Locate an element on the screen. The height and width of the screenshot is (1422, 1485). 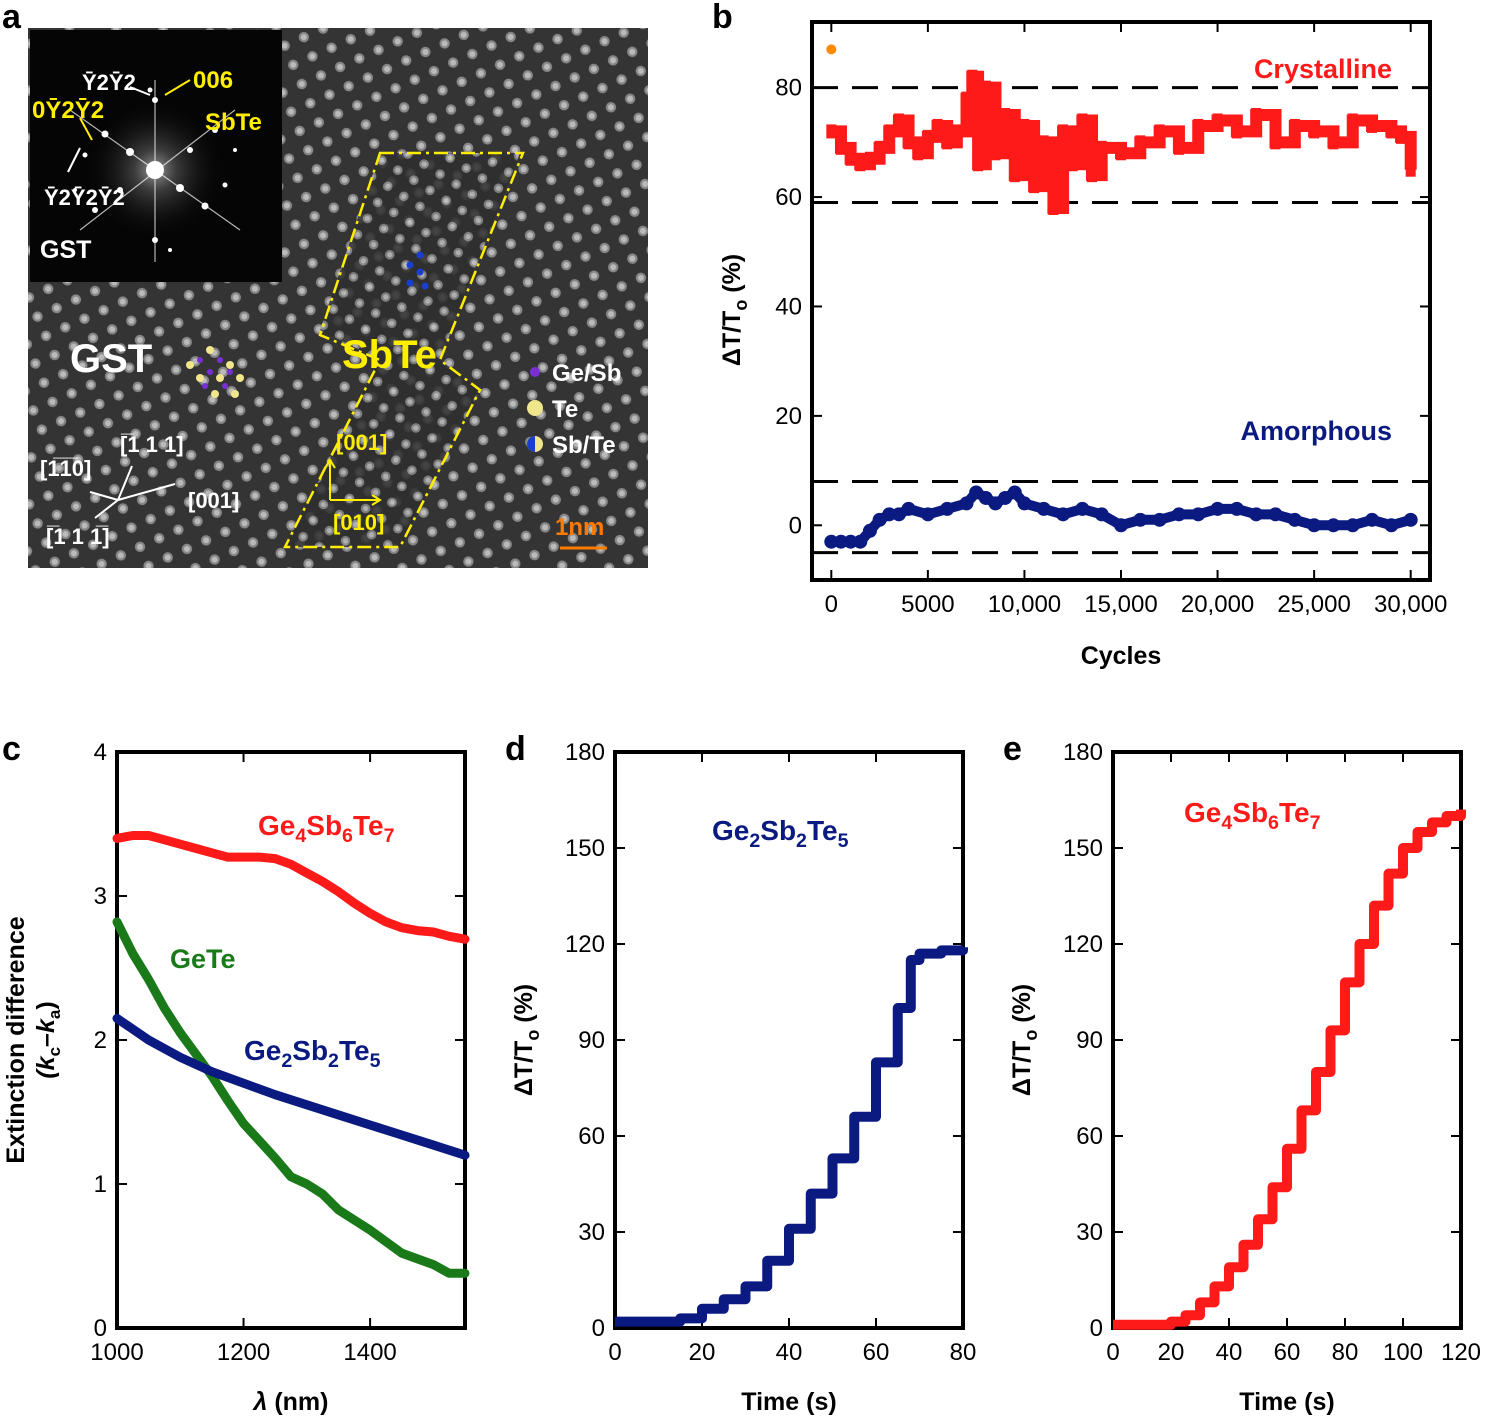
x-tick-label: 120 is located at coordinates (1461, 1352).